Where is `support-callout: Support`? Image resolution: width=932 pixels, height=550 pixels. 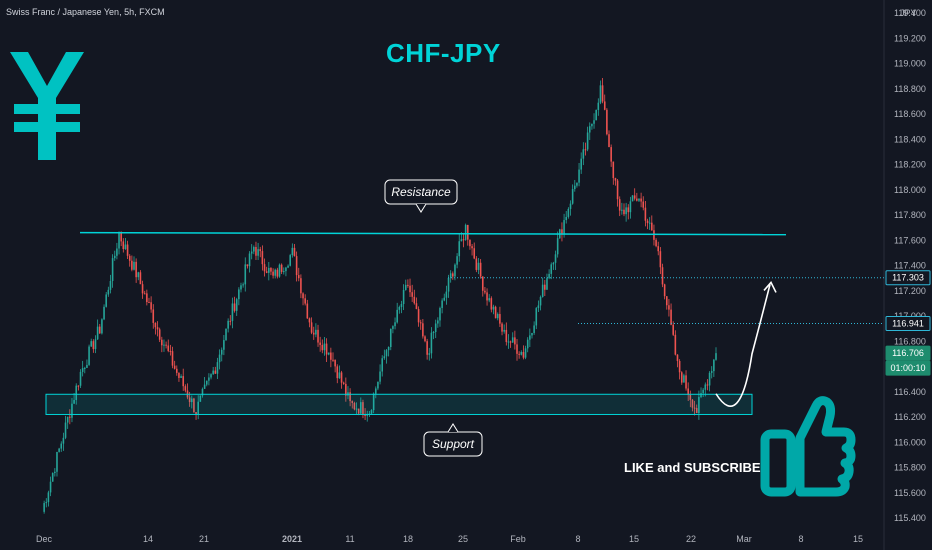
support-callout: Support is located at coordinates (453, 440).